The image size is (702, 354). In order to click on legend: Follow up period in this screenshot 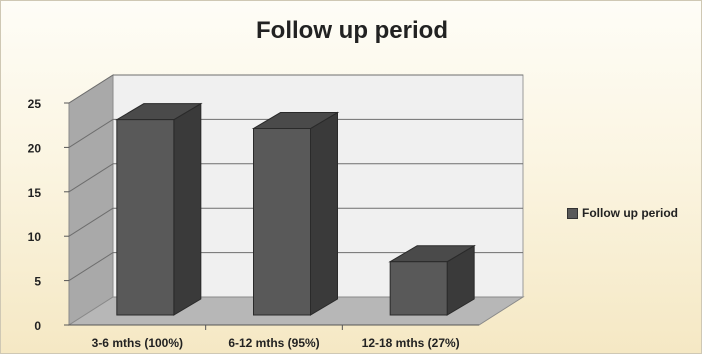, I will do `click(622, 213)`.